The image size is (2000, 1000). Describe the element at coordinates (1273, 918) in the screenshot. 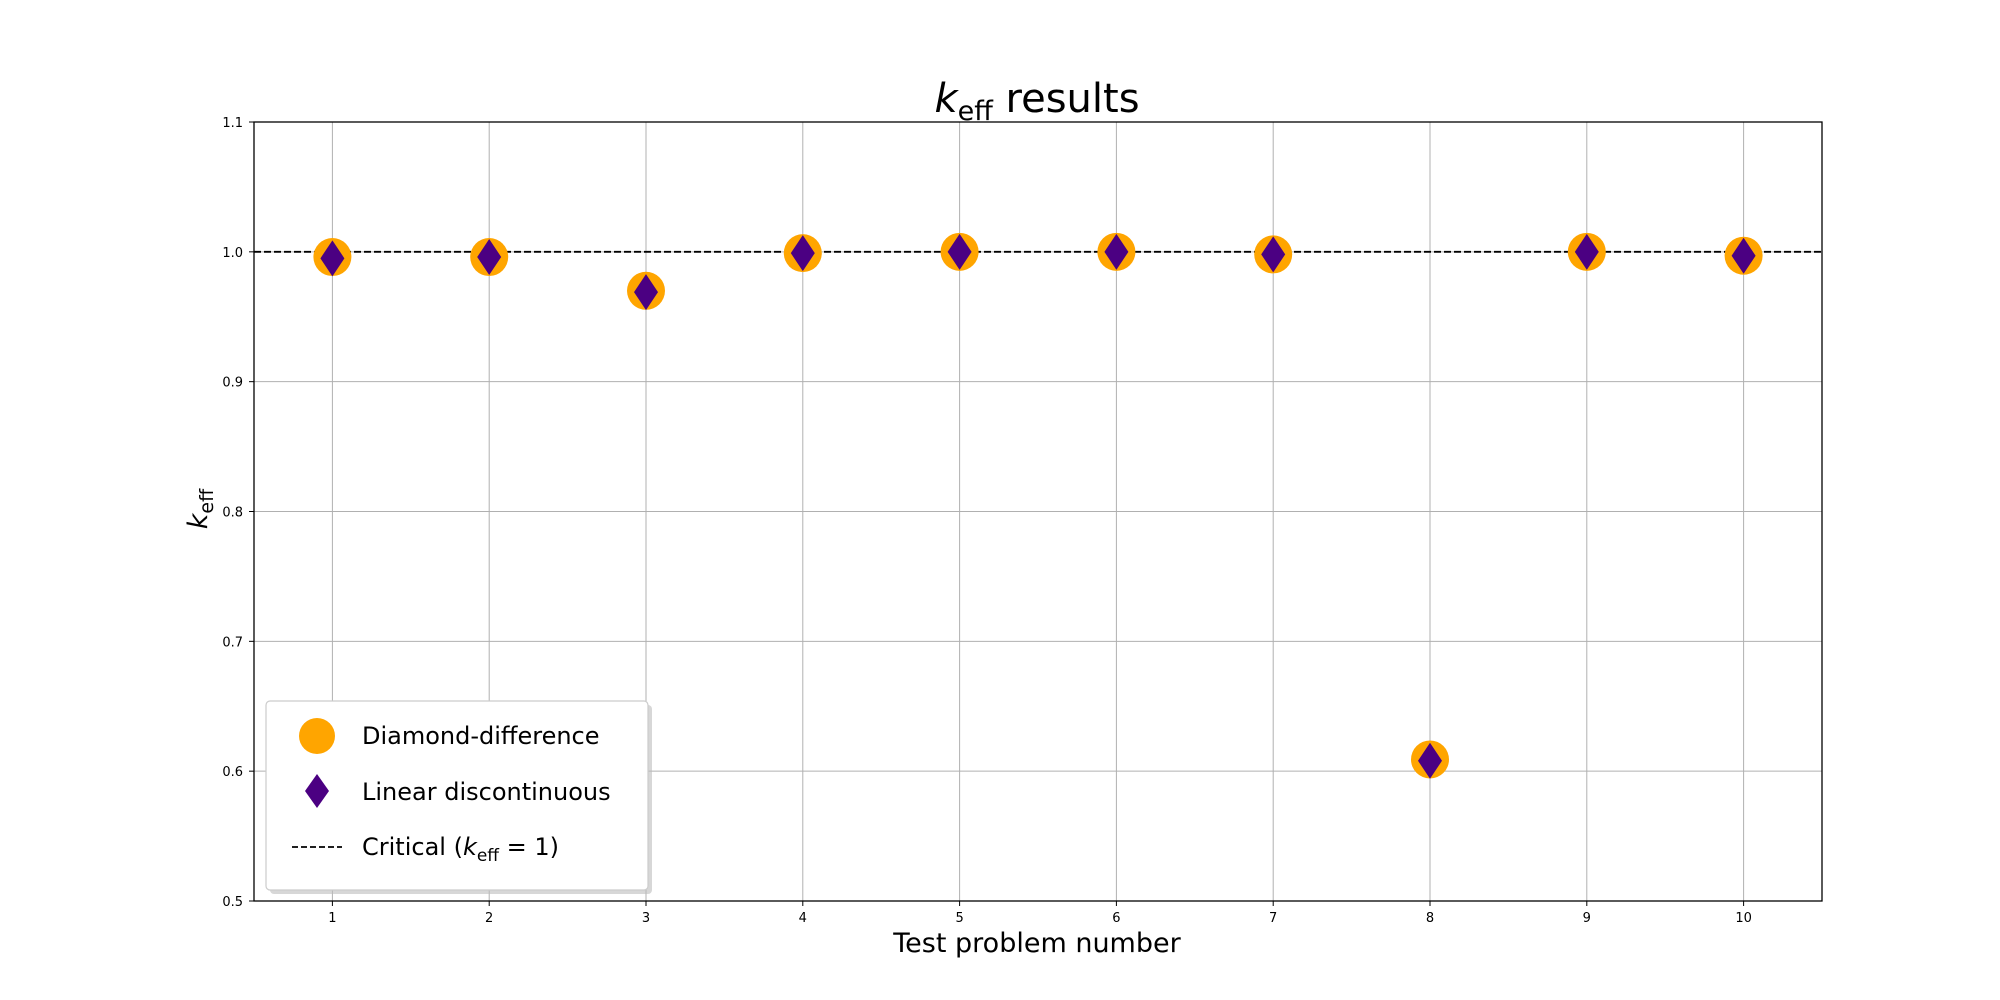

I see `x-tick-label: 7` at that location.